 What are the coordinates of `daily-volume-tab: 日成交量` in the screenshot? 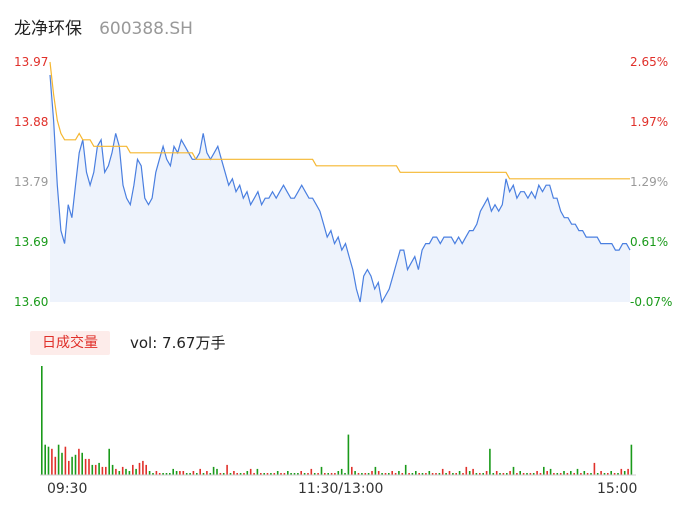 It's located at (70, 343).